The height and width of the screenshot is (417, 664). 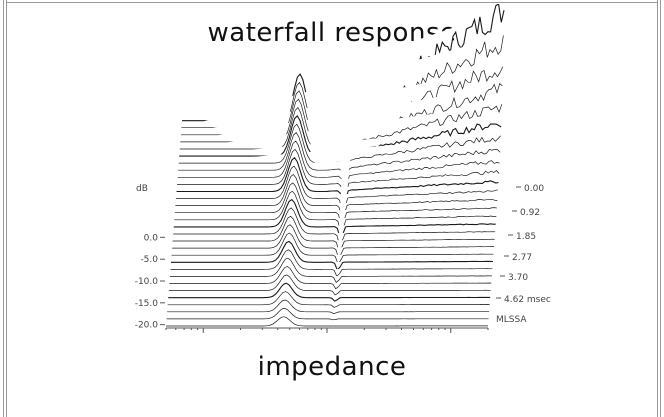 What do you see at coordinates (147, 282) in the screenshot?
I see `y-tick-label: -10.0` at bounding box center [147, 282].